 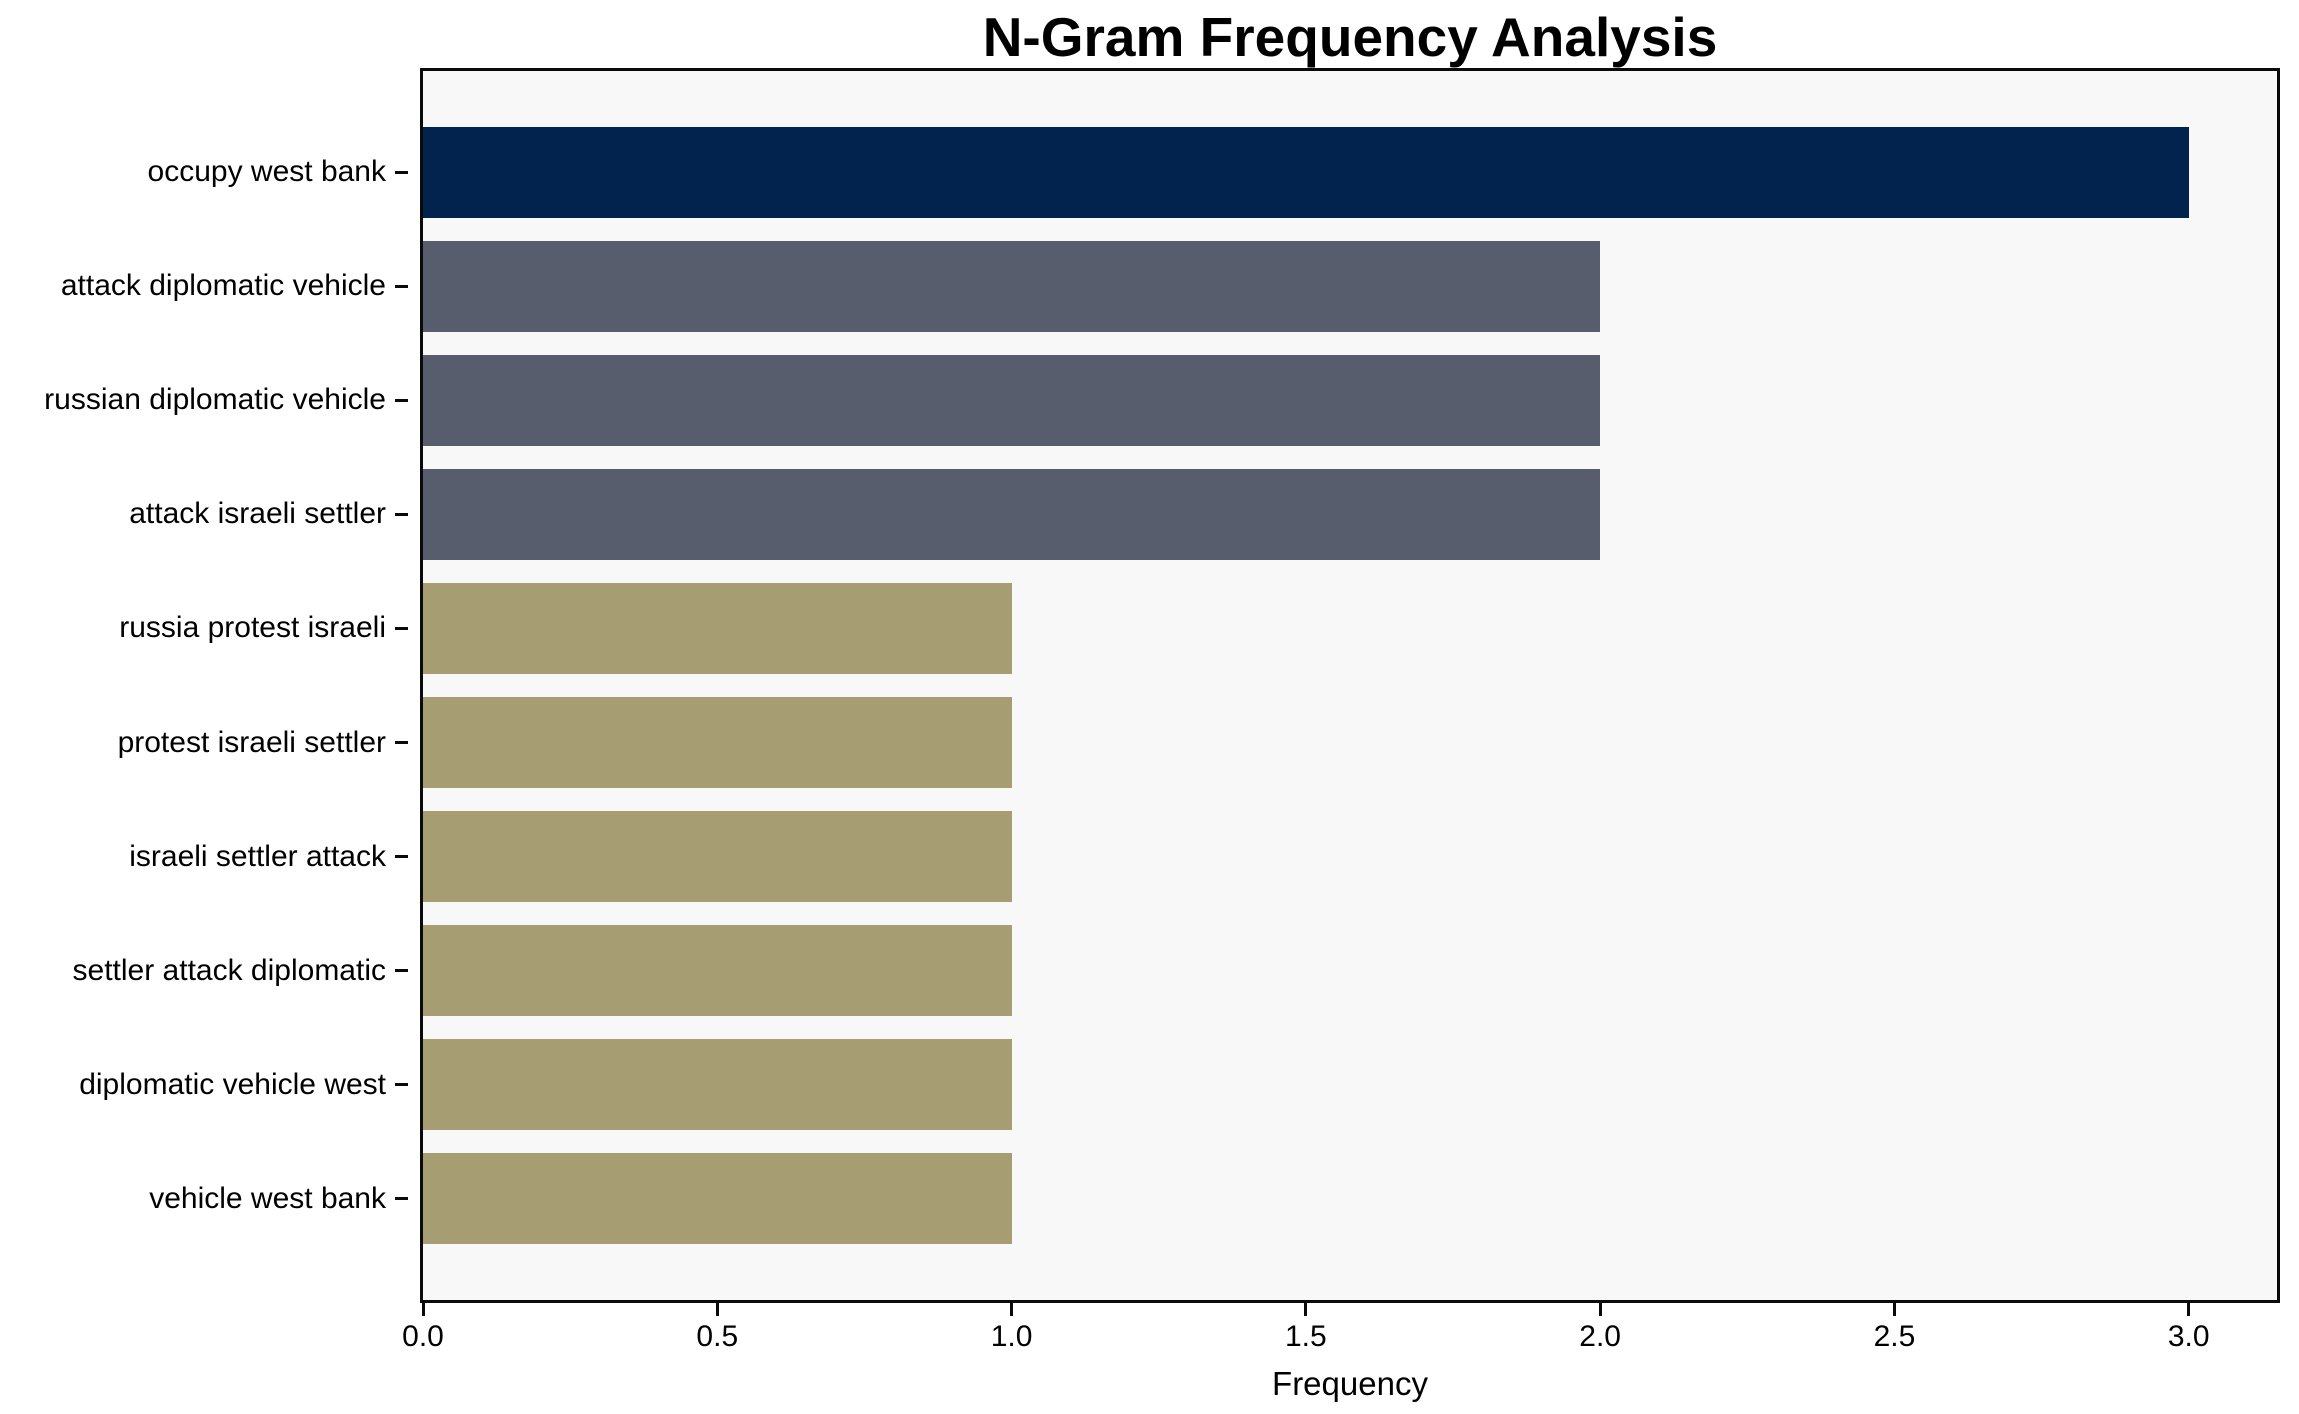 What do you see at coordinates (232, 1084) in the screenshot?
I see `y-tick-label: diplomatic vehicle west` at bounding box center [232, 1084].